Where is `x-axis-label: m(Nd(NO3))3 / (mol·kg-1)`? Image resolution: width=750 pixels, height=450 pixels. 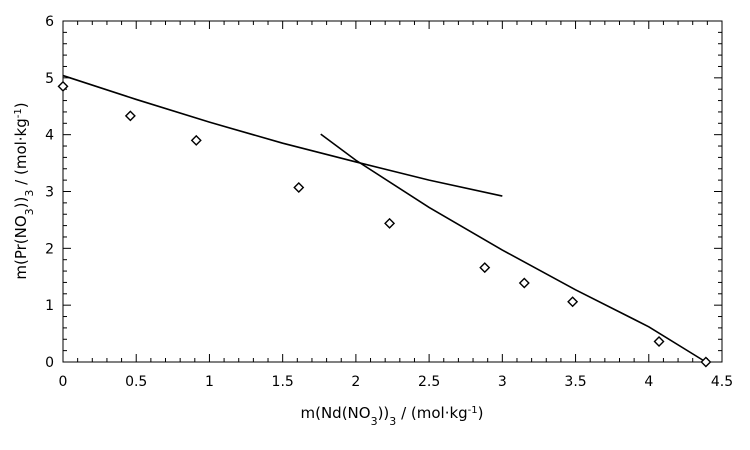 x-axis-label: m(Nd(NO3))3 / (mol·kg-1) is located at coordinates (391, 416).